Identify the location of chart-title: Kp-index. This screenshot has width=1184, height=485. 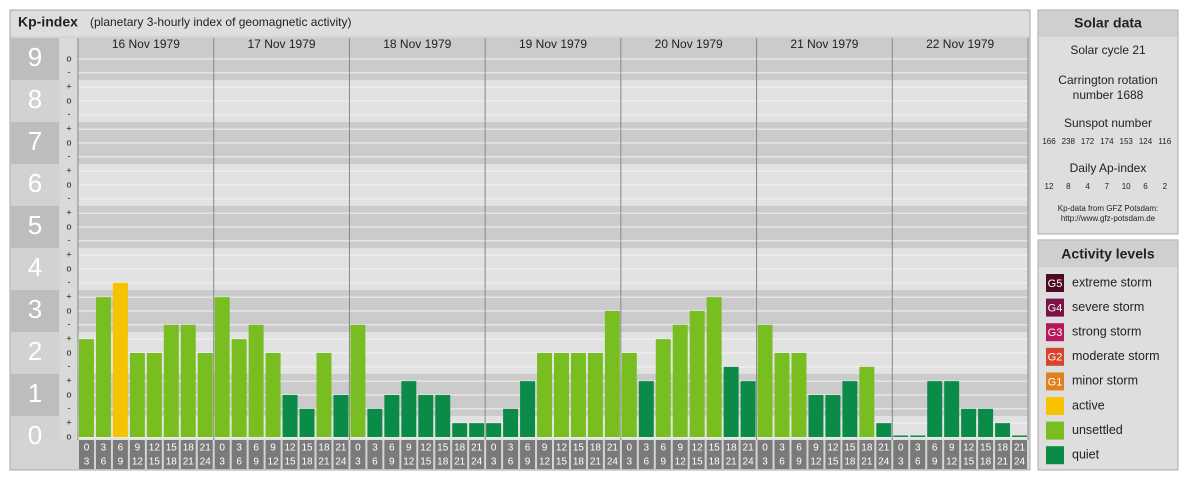
(48, 22).